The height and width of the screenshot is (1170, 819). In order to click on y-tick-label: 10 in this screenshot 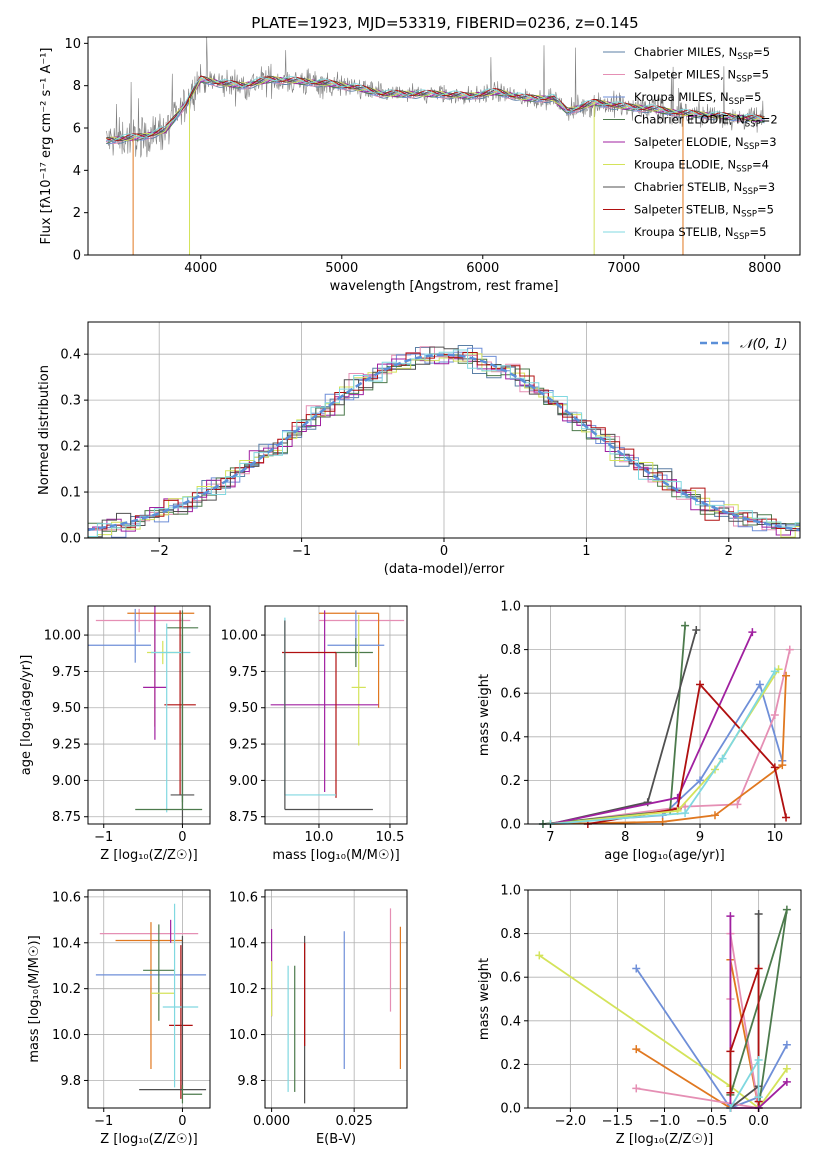, I will do `click(72, 44)`.